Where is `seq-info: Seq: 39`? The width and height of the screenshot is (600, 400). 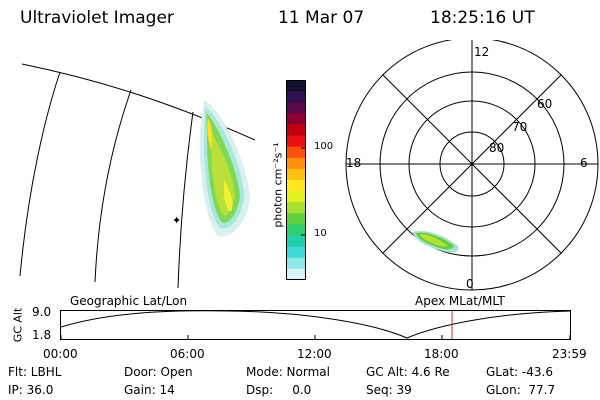 seq-info: Seq: 39 is located at coordinates (389, 390).